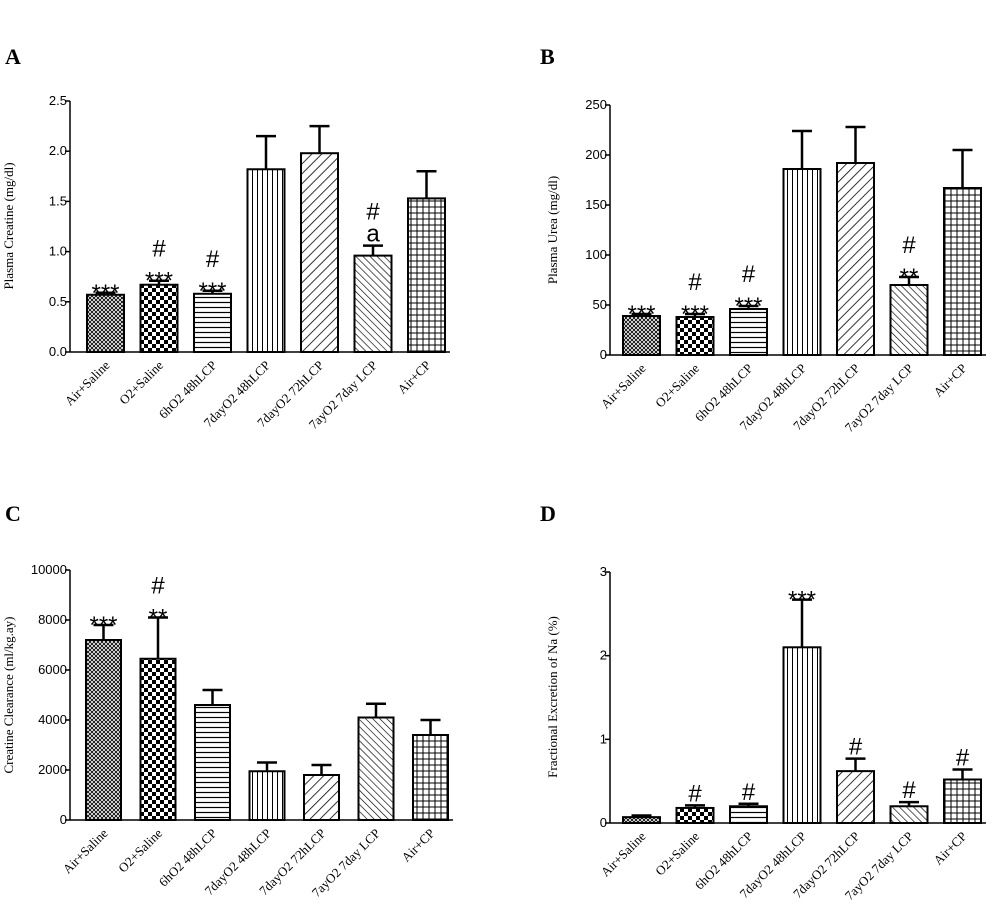 The width and height of the screenshot is (1000, 923). What do you see at coordinates (552, 697) in the screenshot?
I see `y-axis-label: Fractional Excretion of Na (%)` at bounding box center [552, 697].